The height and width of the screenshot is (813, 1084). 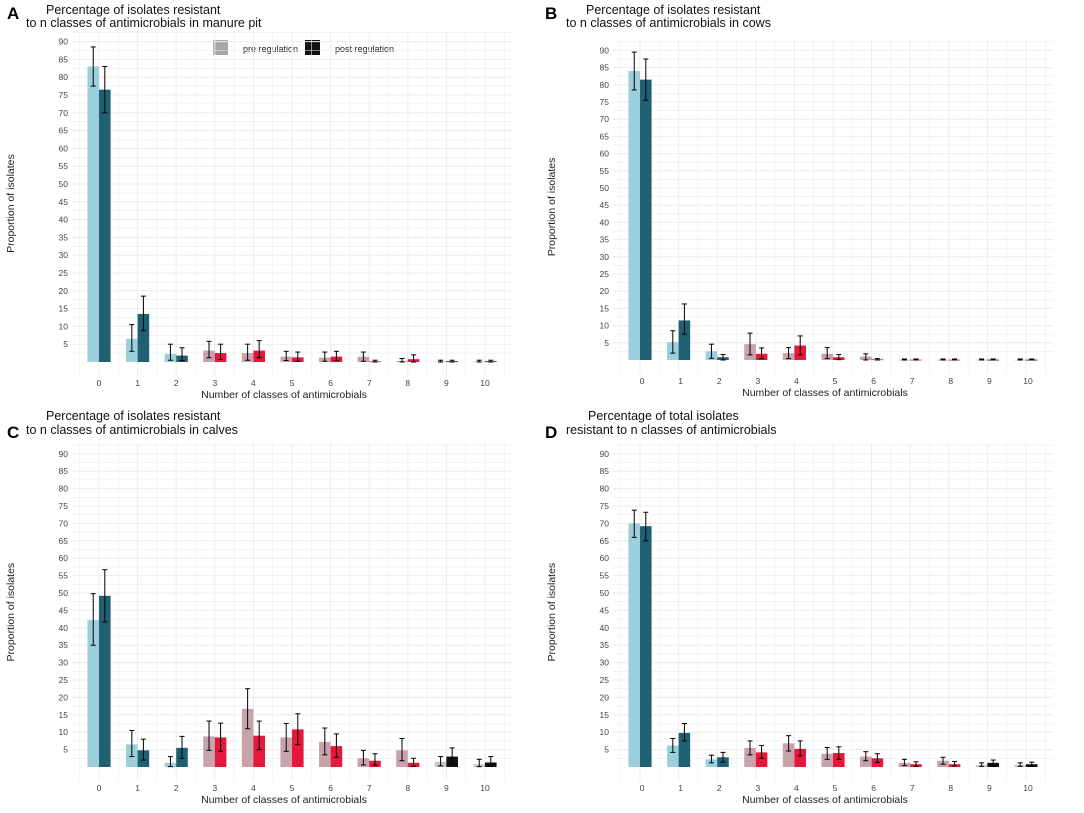 What do you see at coordinates (13, 13) in the screenshot?
I see `panel-letter: A` at bounding box center [13, 13].